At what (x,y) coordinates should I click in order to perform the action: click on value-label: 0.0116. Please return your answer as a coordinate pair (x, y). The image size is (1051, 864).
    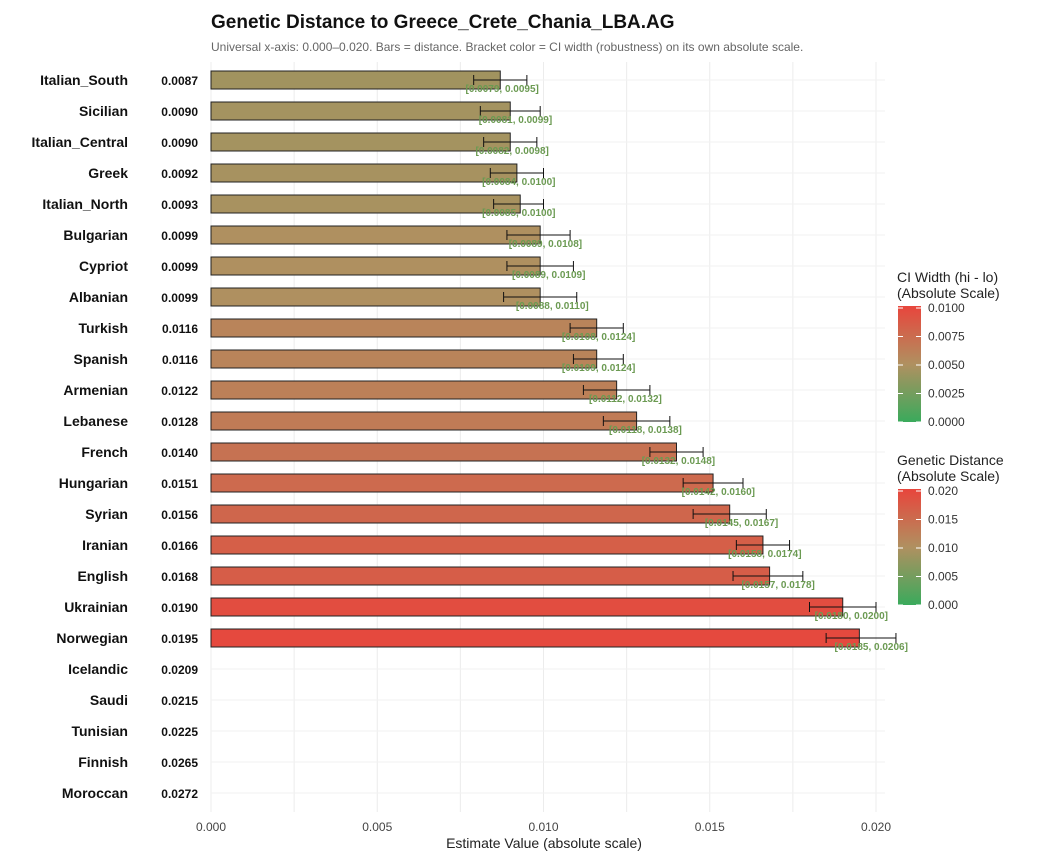
    Looking at the image, I should click on (180, 360).